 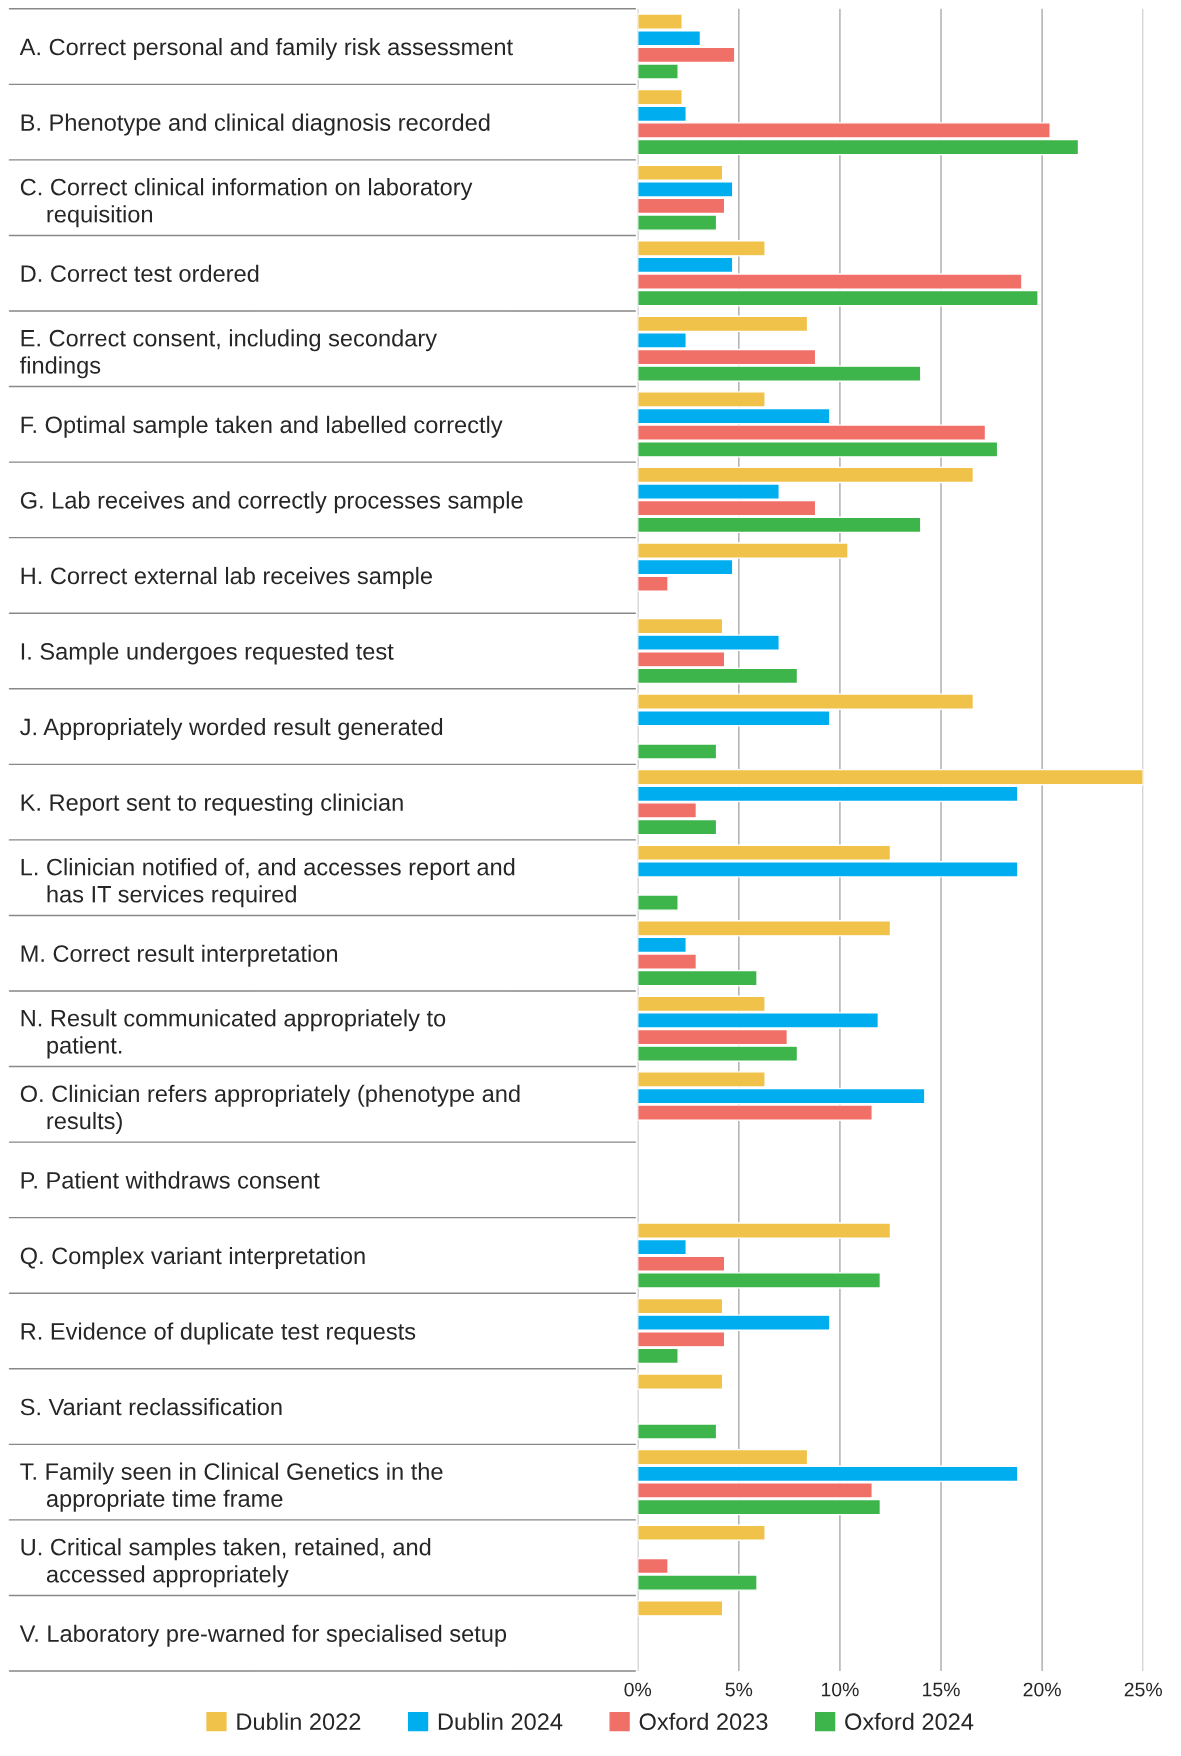 What do you see at coordinates (233, 1034) in the screenshot?
I see `y-tick-label: N. Result communicated appropriately to patient.` at bounding box center [233, 1034].